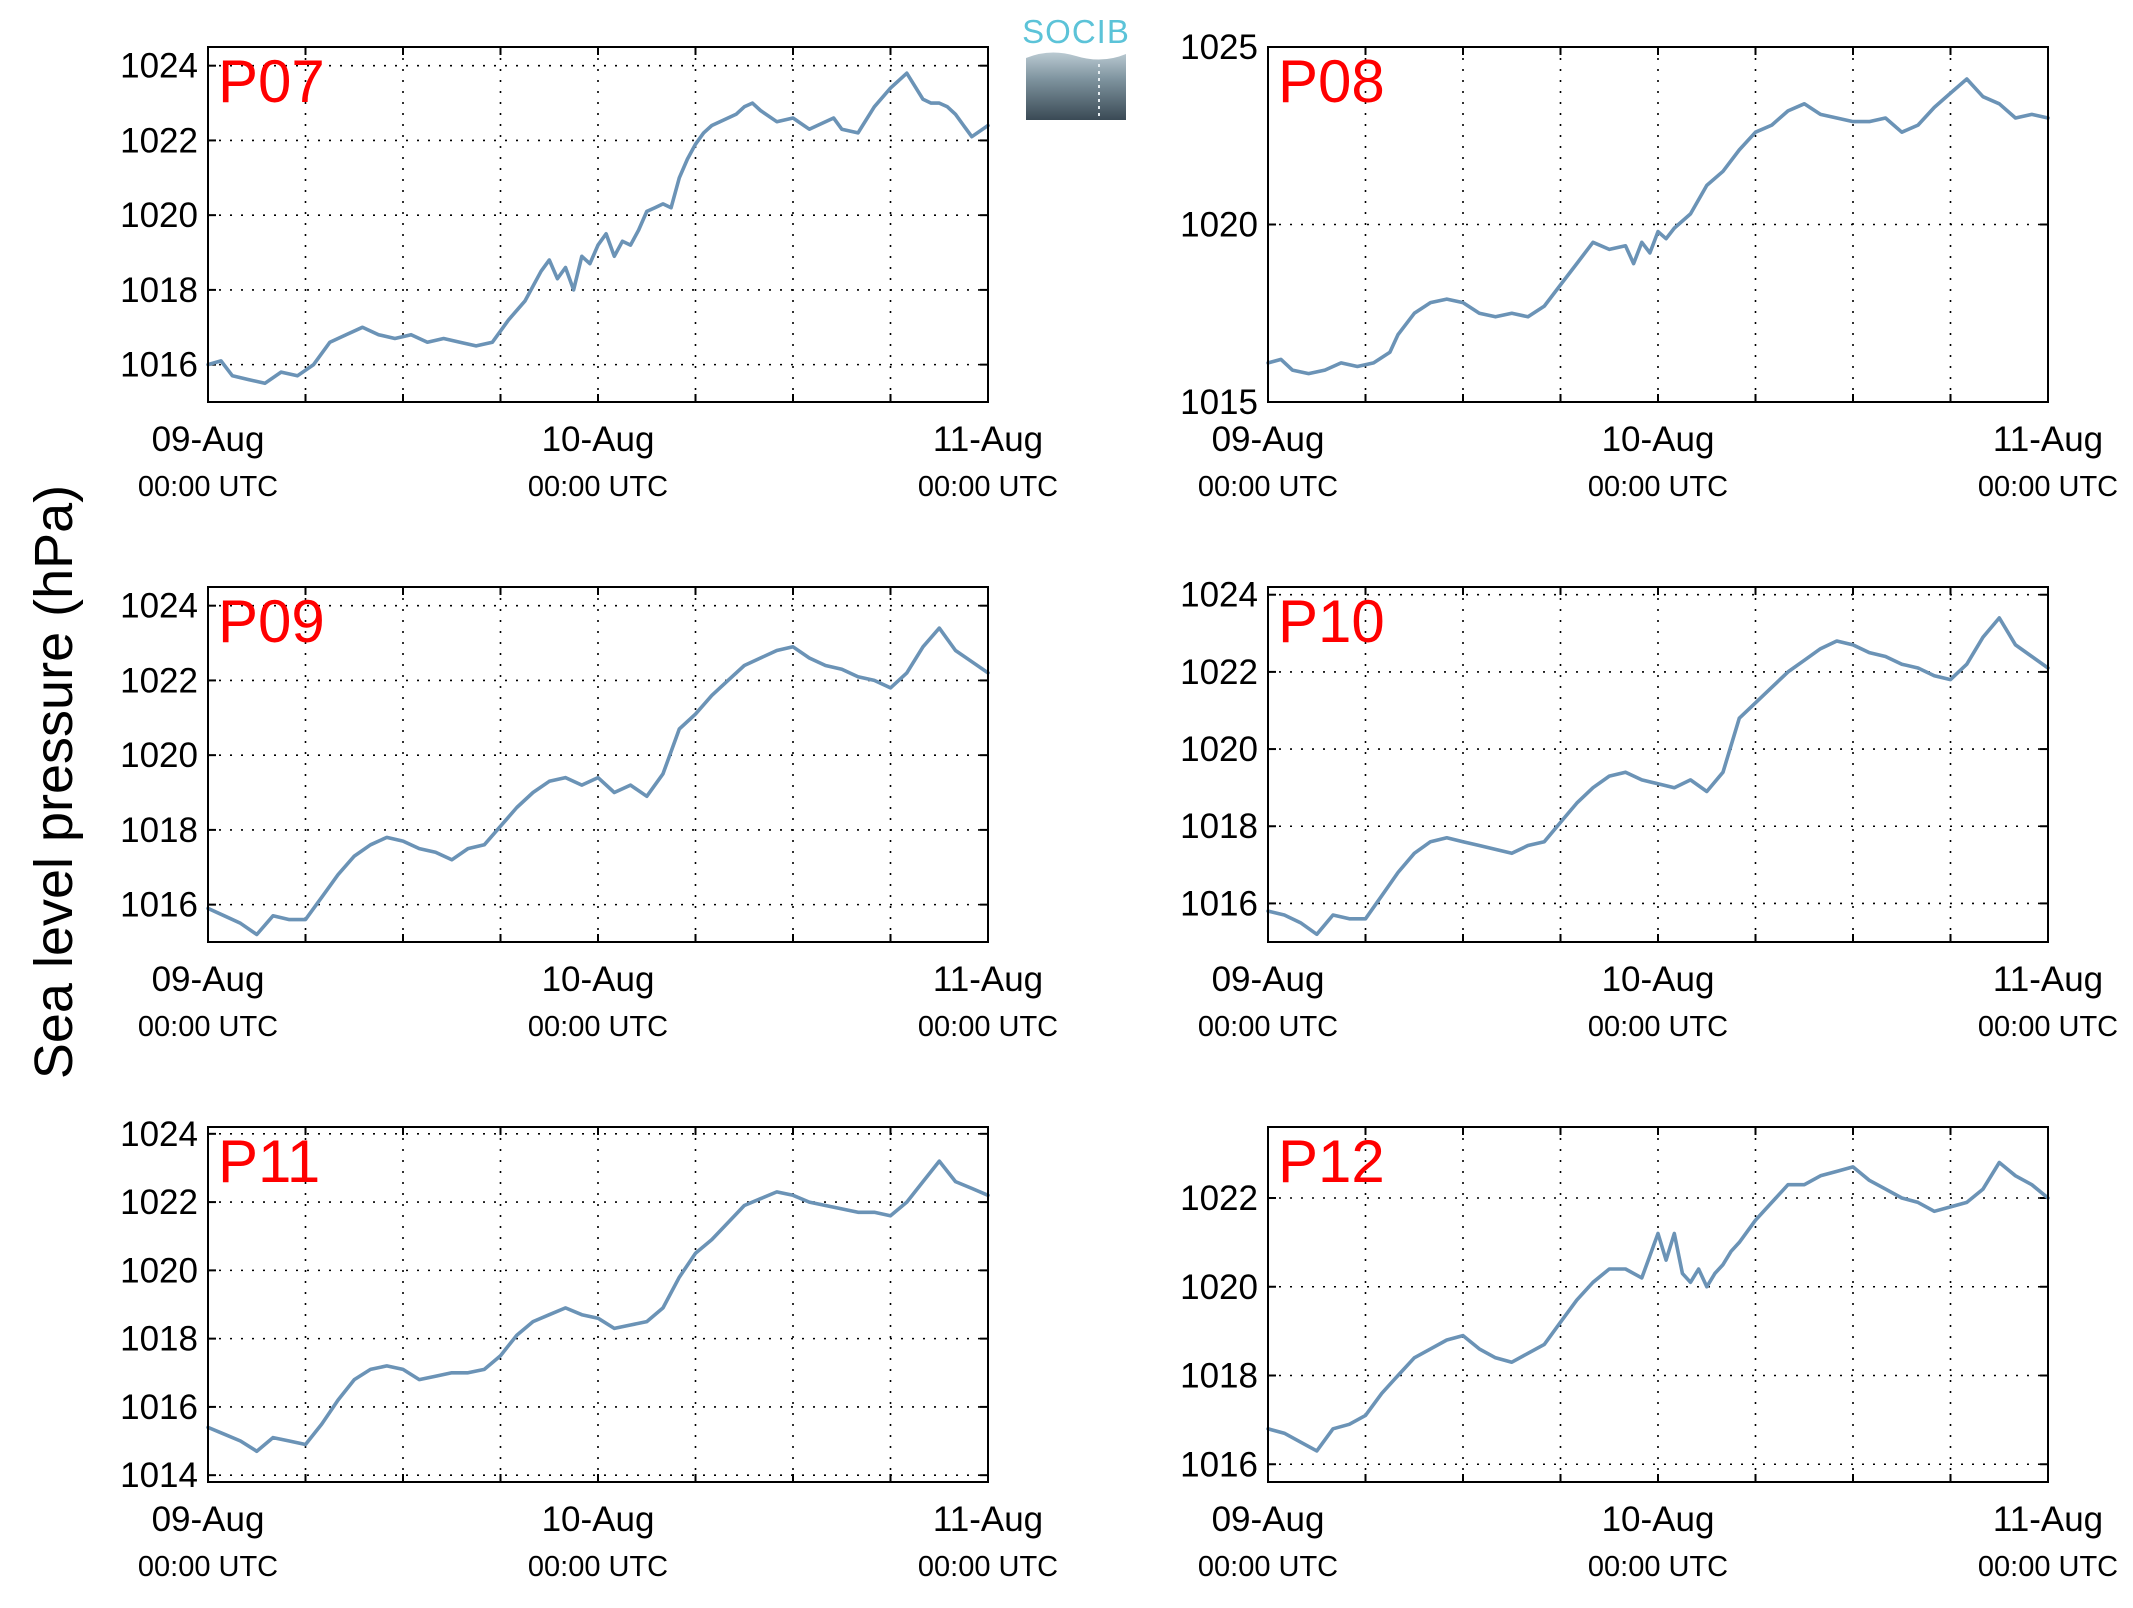  What do you see at coordinates (1219, 47) in the screenshot?
I see `y-tick-label: 1025` at bounding box center [1219, 47].